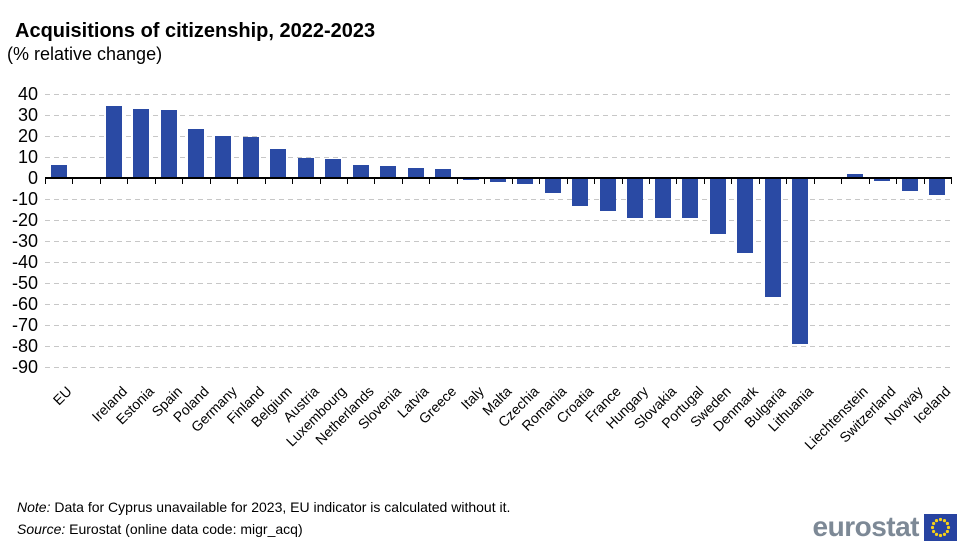 The width and height of the screenshot is (970, 553). I want to click on bar-spain, so click(168, 143).